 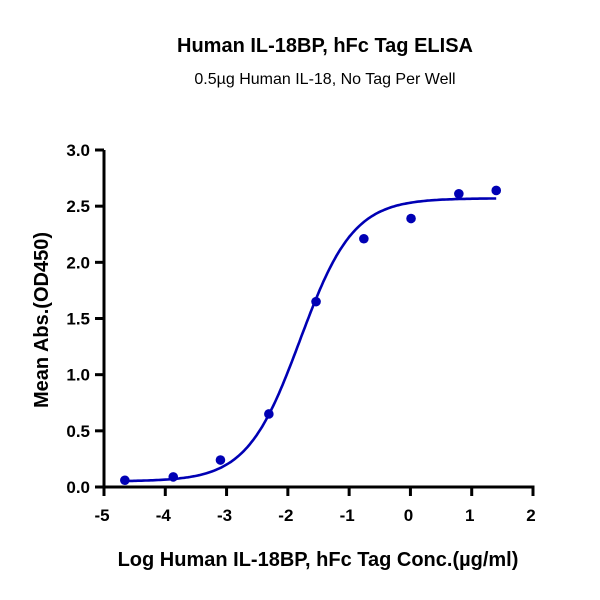 I want to click on x-tick-label: 2, so click(x=530, y=515).